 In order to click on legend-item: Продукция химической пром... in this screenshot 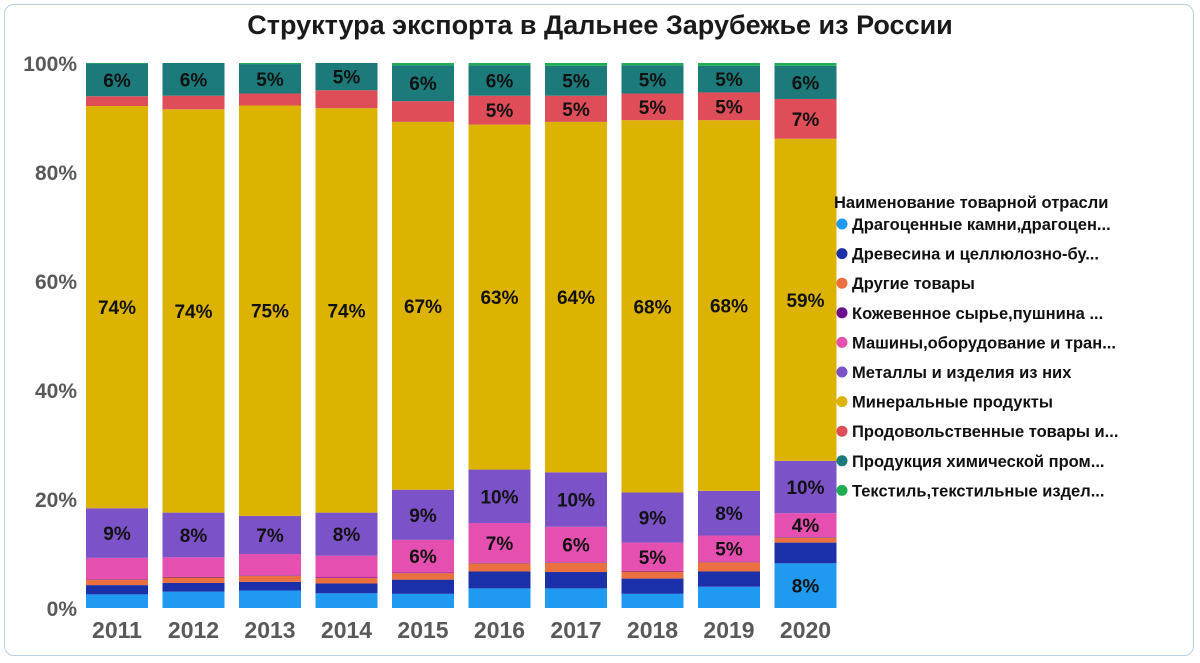, I will do `click(970, 462)`.